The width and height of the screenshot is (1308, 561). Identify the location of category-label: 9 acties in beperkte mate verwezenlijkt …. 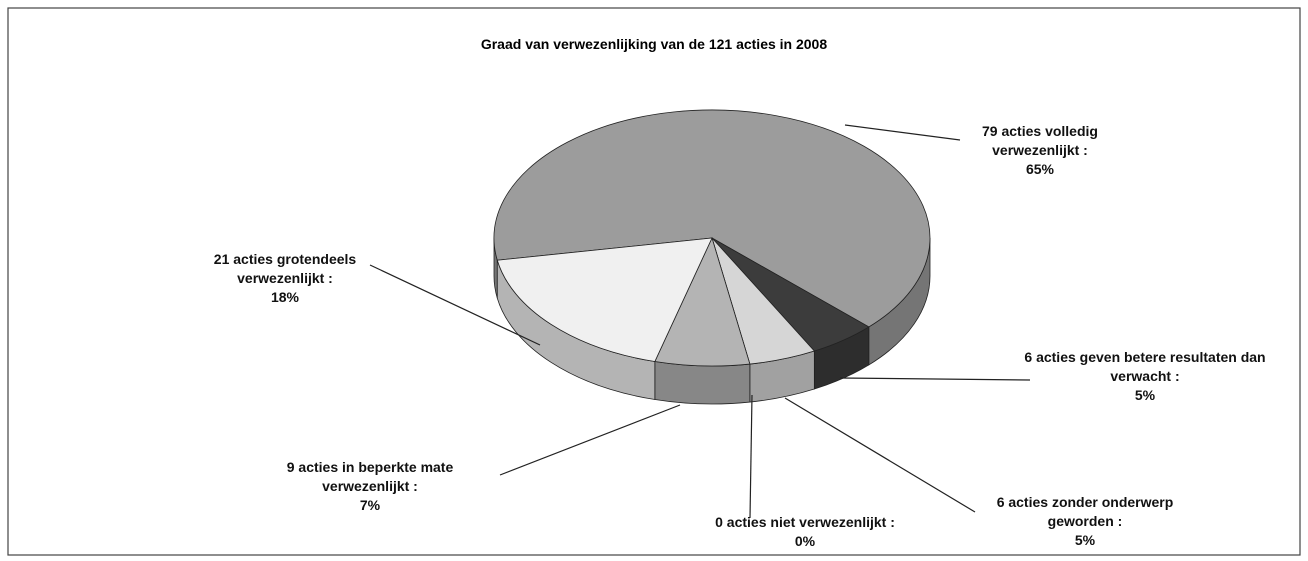
(370, 476).